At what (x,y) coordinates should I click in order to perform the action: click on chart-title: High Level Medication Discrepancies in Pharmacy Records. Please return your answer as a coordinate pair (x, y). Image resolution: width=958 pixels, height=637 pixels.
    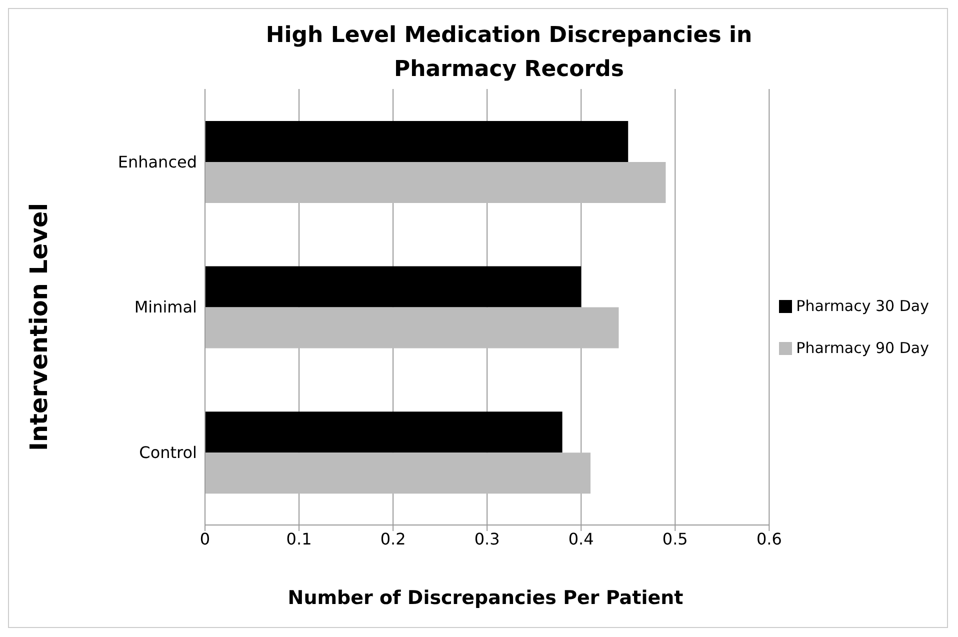
    Looking at the image, I should click on (509, 53).